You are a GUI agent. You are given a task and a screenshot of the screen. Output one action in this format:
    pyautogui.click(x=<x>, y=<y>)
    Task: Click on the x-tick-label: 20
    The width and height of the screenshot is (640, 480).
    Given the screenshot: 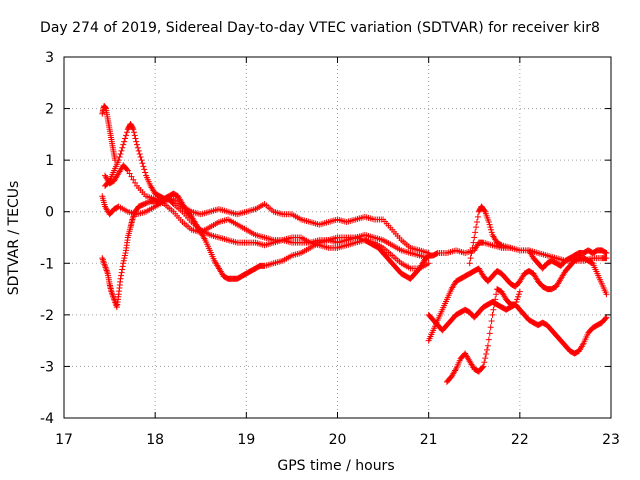 What is the action you would take?
    pyautogui.click(x=338, y=440)
    